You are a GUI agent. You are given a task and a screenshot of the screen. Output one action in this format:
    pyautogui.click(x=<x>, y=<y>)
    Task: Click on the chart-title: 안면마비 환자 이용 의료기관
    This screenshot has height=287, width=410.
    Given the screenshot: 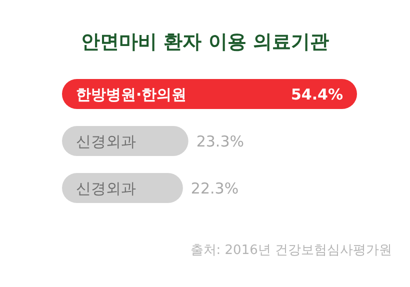 What is the action you would take?
    pyautogui.click(x=205, y=42)
    